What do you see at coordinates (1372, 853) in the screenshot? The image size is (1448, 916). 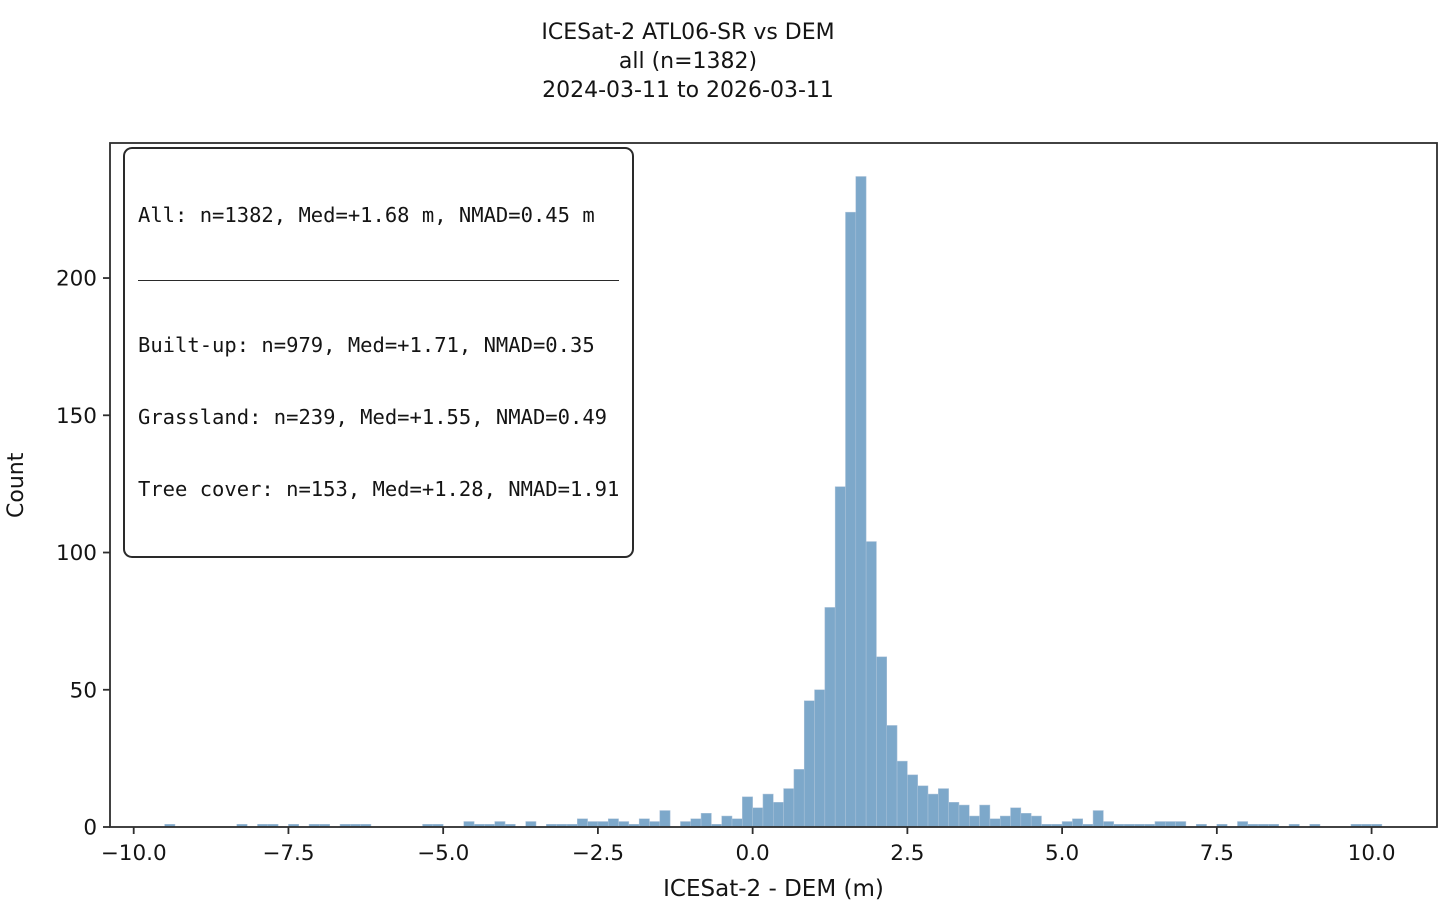 I see `x-tick-label: 10.0` at bounding box center [1372, 853].